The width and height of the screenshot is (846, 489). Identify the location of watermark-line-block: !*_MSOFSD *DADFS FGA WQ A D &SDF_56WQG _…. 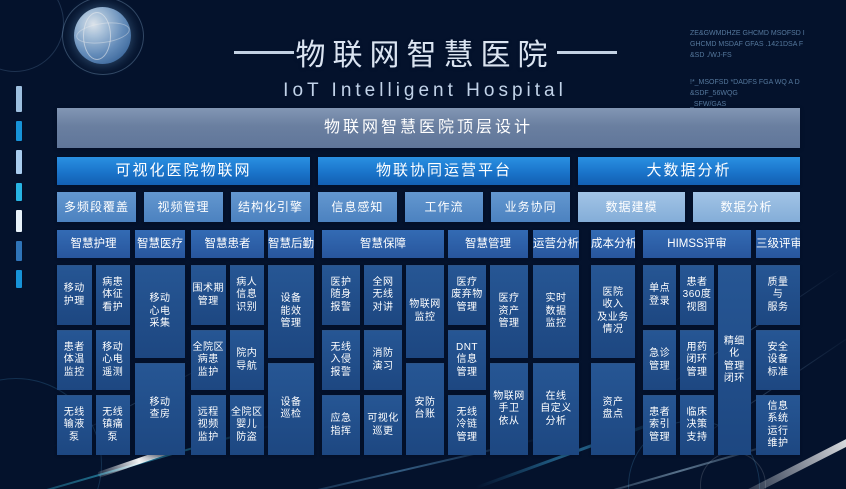
(745, 93).